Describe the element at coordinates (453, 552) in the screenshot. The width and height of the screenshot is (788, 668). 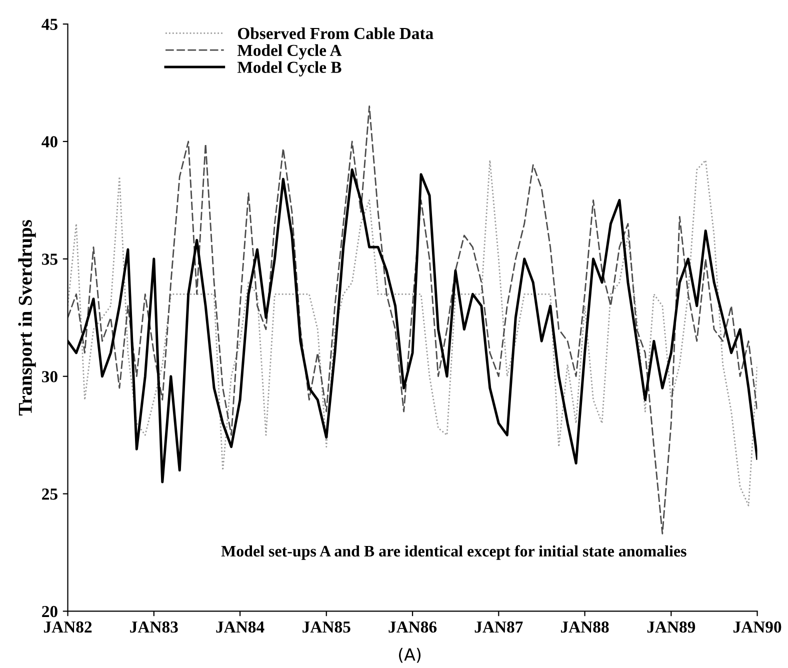
I see `annotation: Model set-ups A and B are identical except for initial state anomalies` at that location.